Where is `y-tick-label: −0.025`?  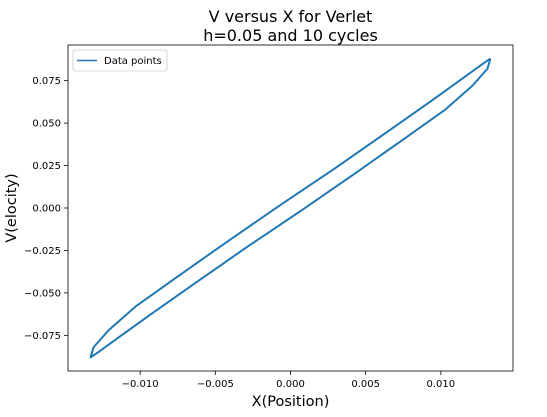
y-tick-label: −0.025 is located at coordinates (42, 251).